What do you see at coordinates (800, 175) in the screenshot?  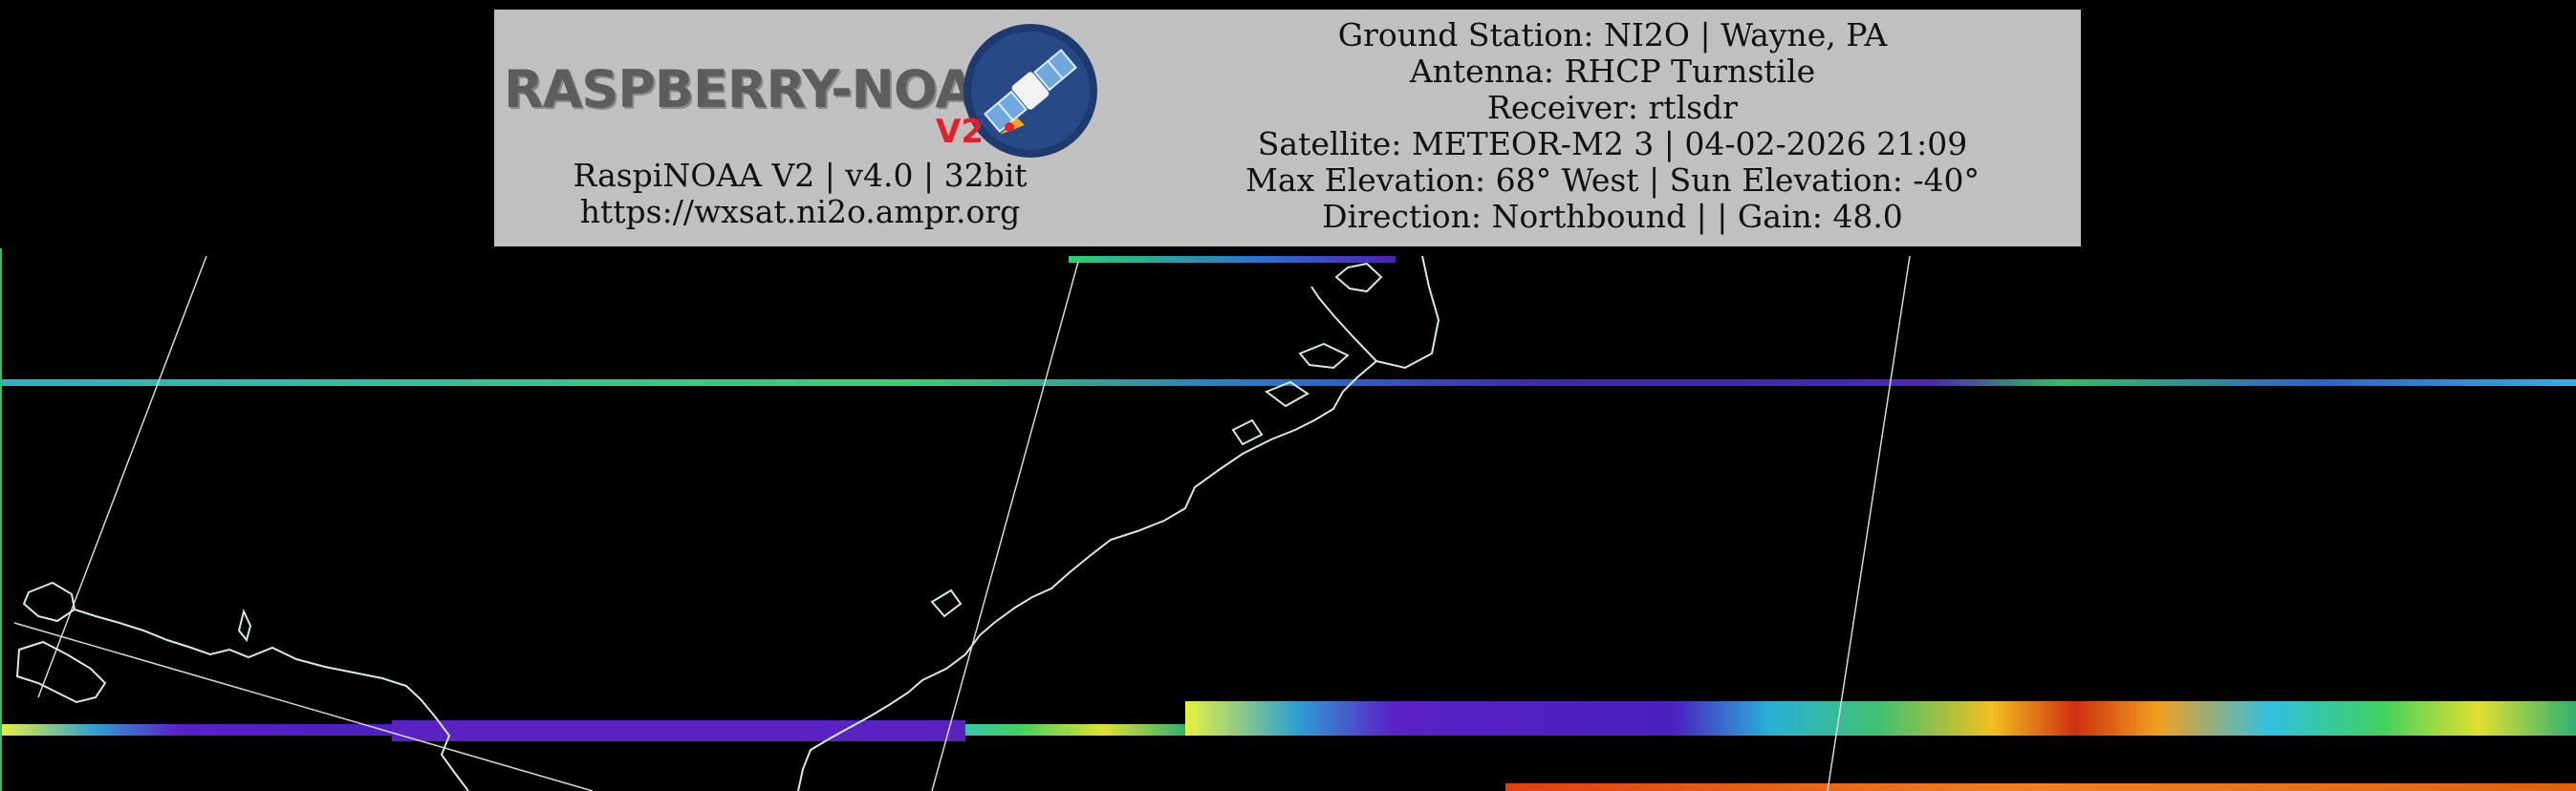 I see `version-info: RaspiNOAA V2 | v4.0 | 32bit` at bounding box center [800, 175].